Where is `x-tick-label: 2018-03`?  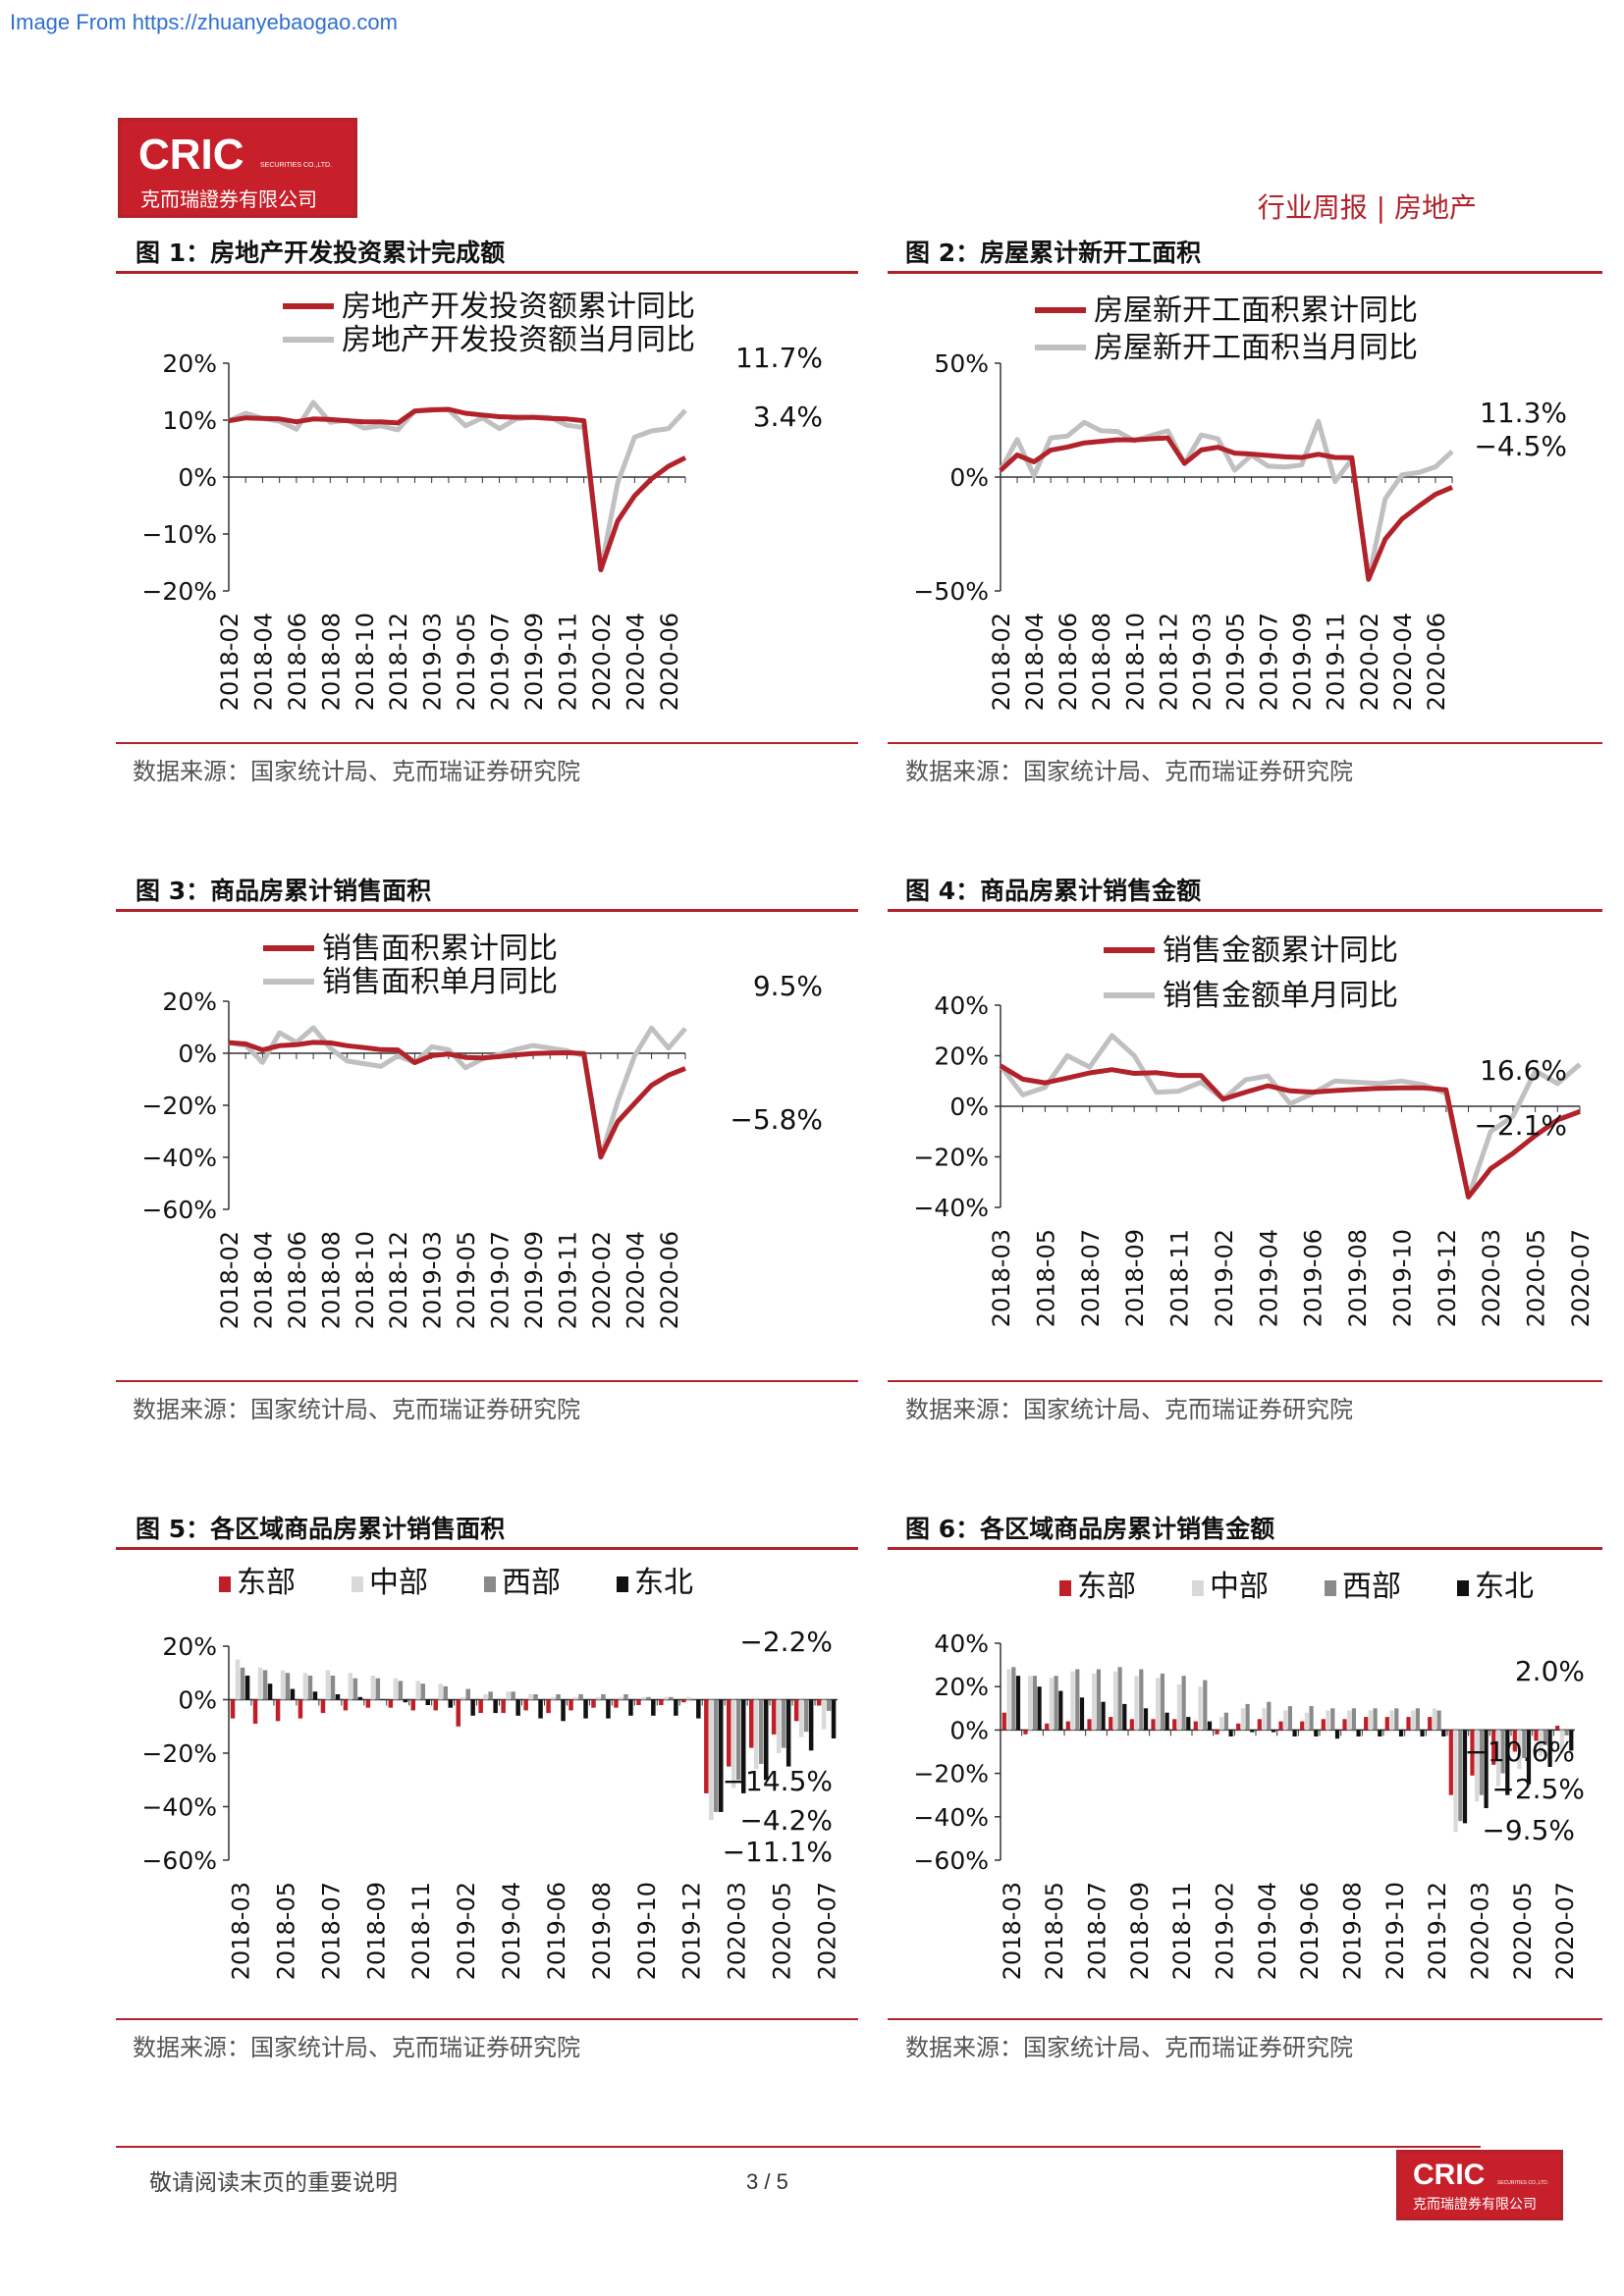 x-tick-label: 2018-03 is located at coordinates (1012, 1931).